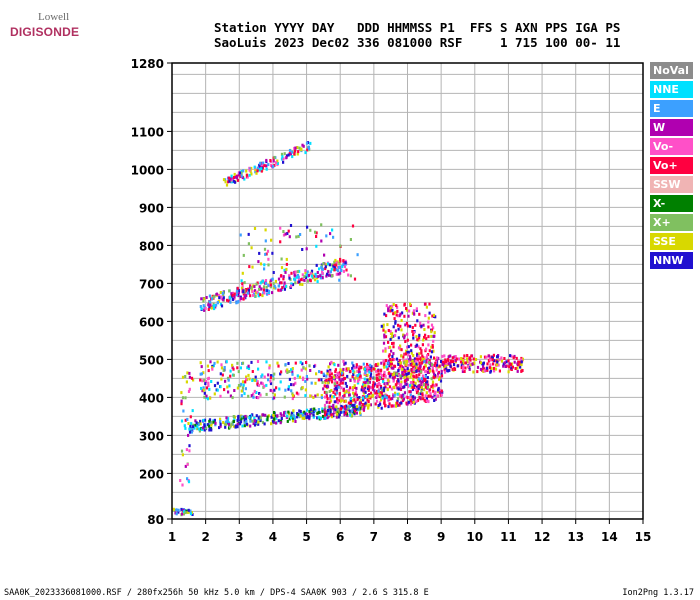 Image resolution: width=700 pixels, height=600 pixels. Describe the element at coordinates (151, 246) in the screenshot. I see `y-tick-label: 800` at that location.